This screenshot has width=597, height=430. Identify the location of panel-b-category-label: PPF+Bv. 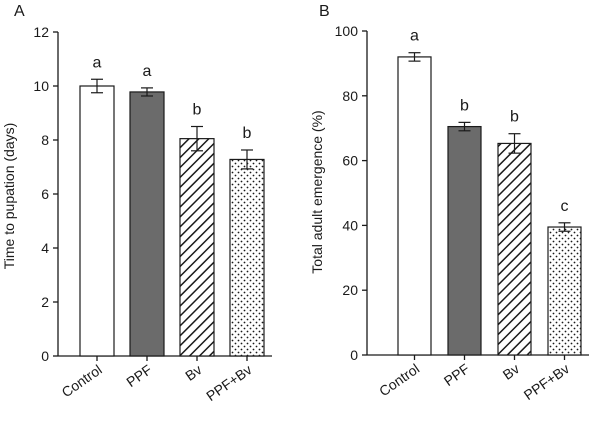
(547, 381).